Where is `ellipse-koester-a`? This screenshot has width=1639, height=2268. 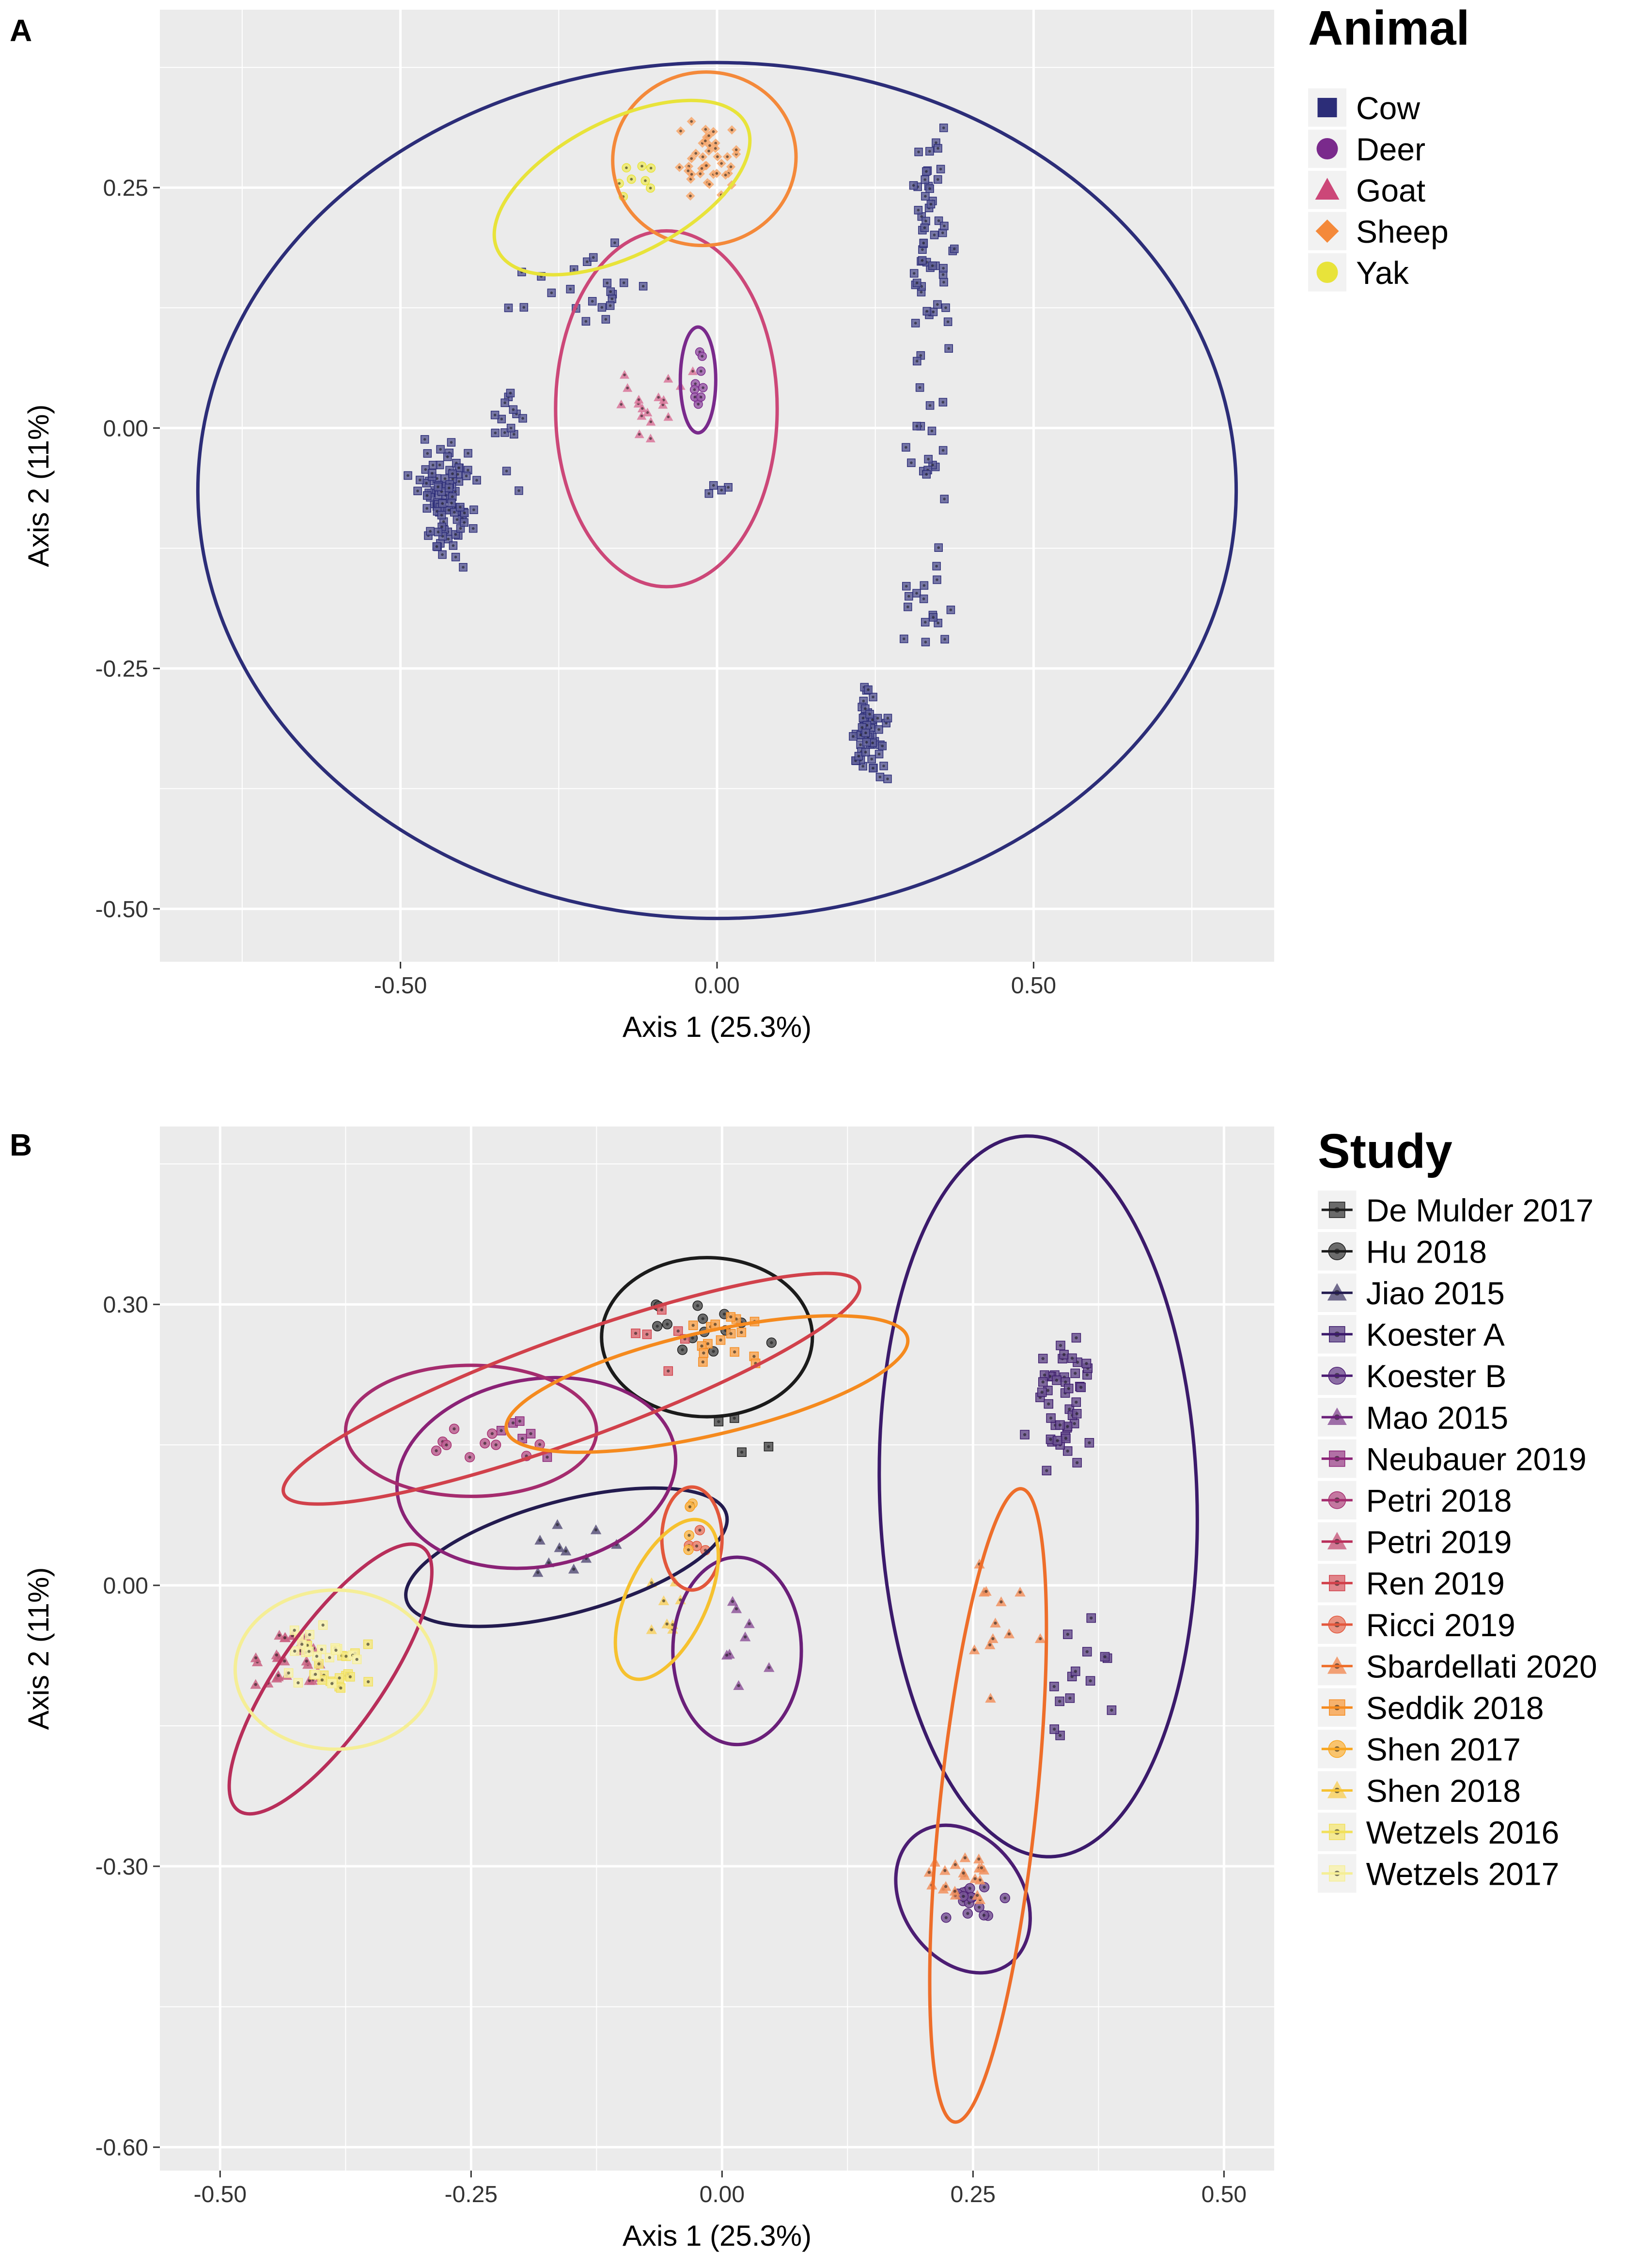
ellipse-koester-a is located at coordinates (1038, 1496).